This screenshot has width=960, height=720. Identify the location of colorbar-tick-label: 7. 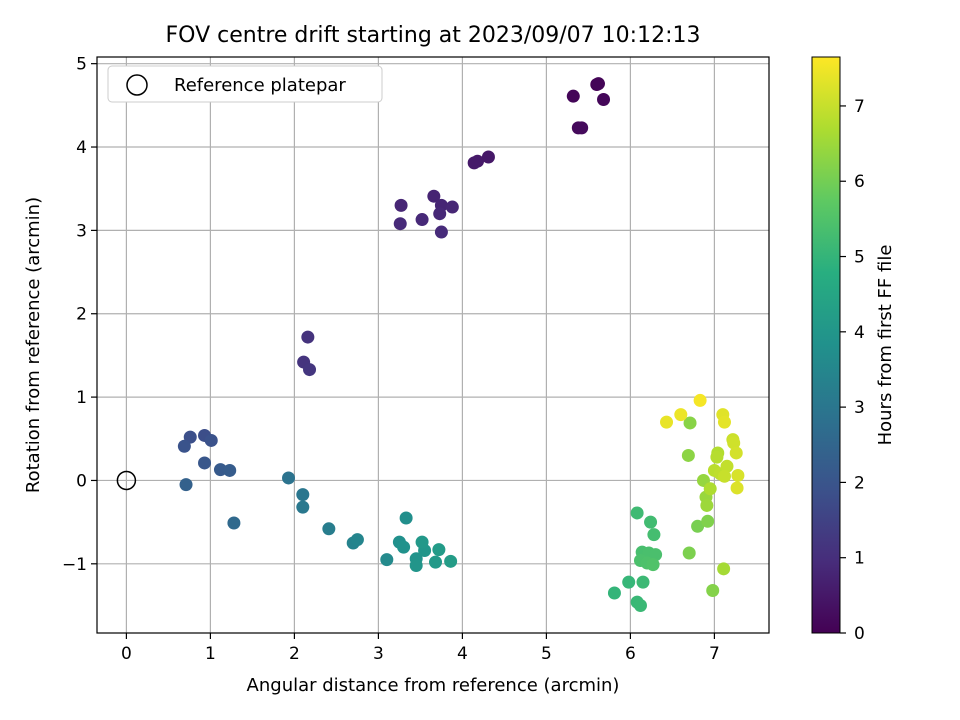
(859, 107).